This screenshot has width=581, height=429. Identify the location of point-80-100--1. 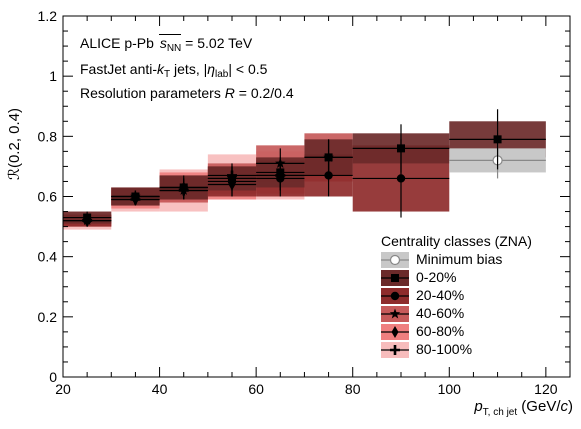
(135, 199).